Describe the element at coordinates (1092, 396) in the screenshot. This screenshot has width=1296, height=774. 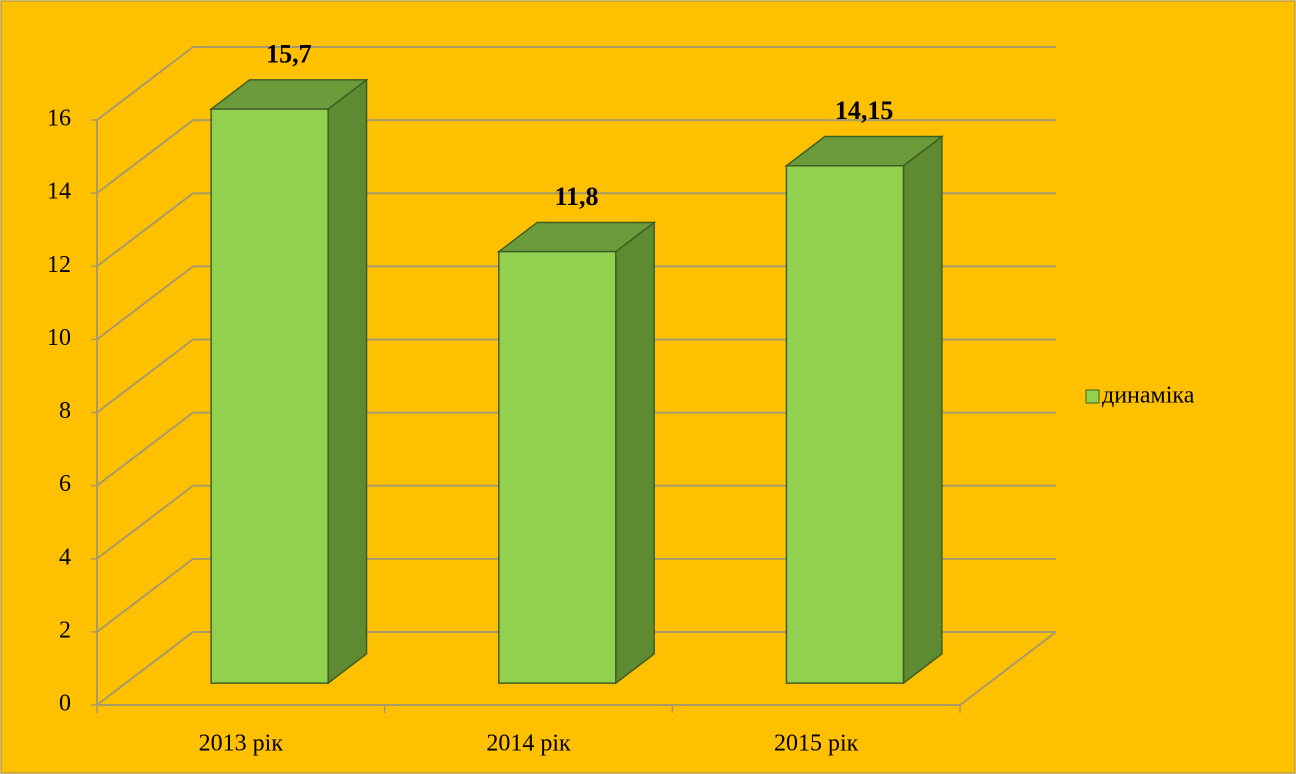
I see `legend-swatch` at that location.